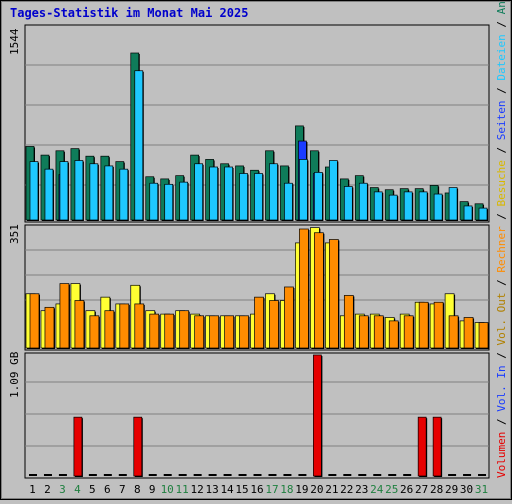  I want to click on legend-part-6: Rechner, so click(501, 249).